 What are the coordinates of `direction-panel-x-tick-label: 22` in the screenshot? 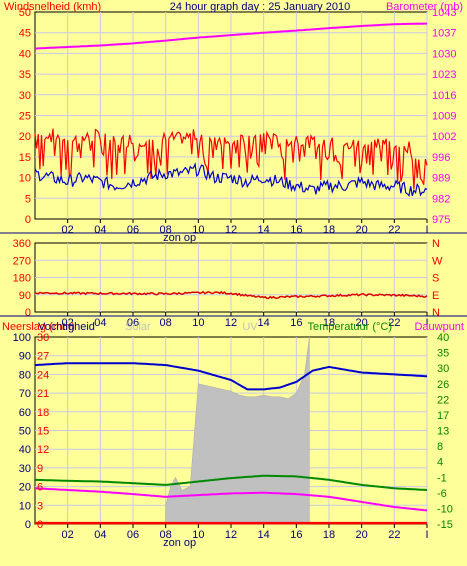 It's located at (394, 323).